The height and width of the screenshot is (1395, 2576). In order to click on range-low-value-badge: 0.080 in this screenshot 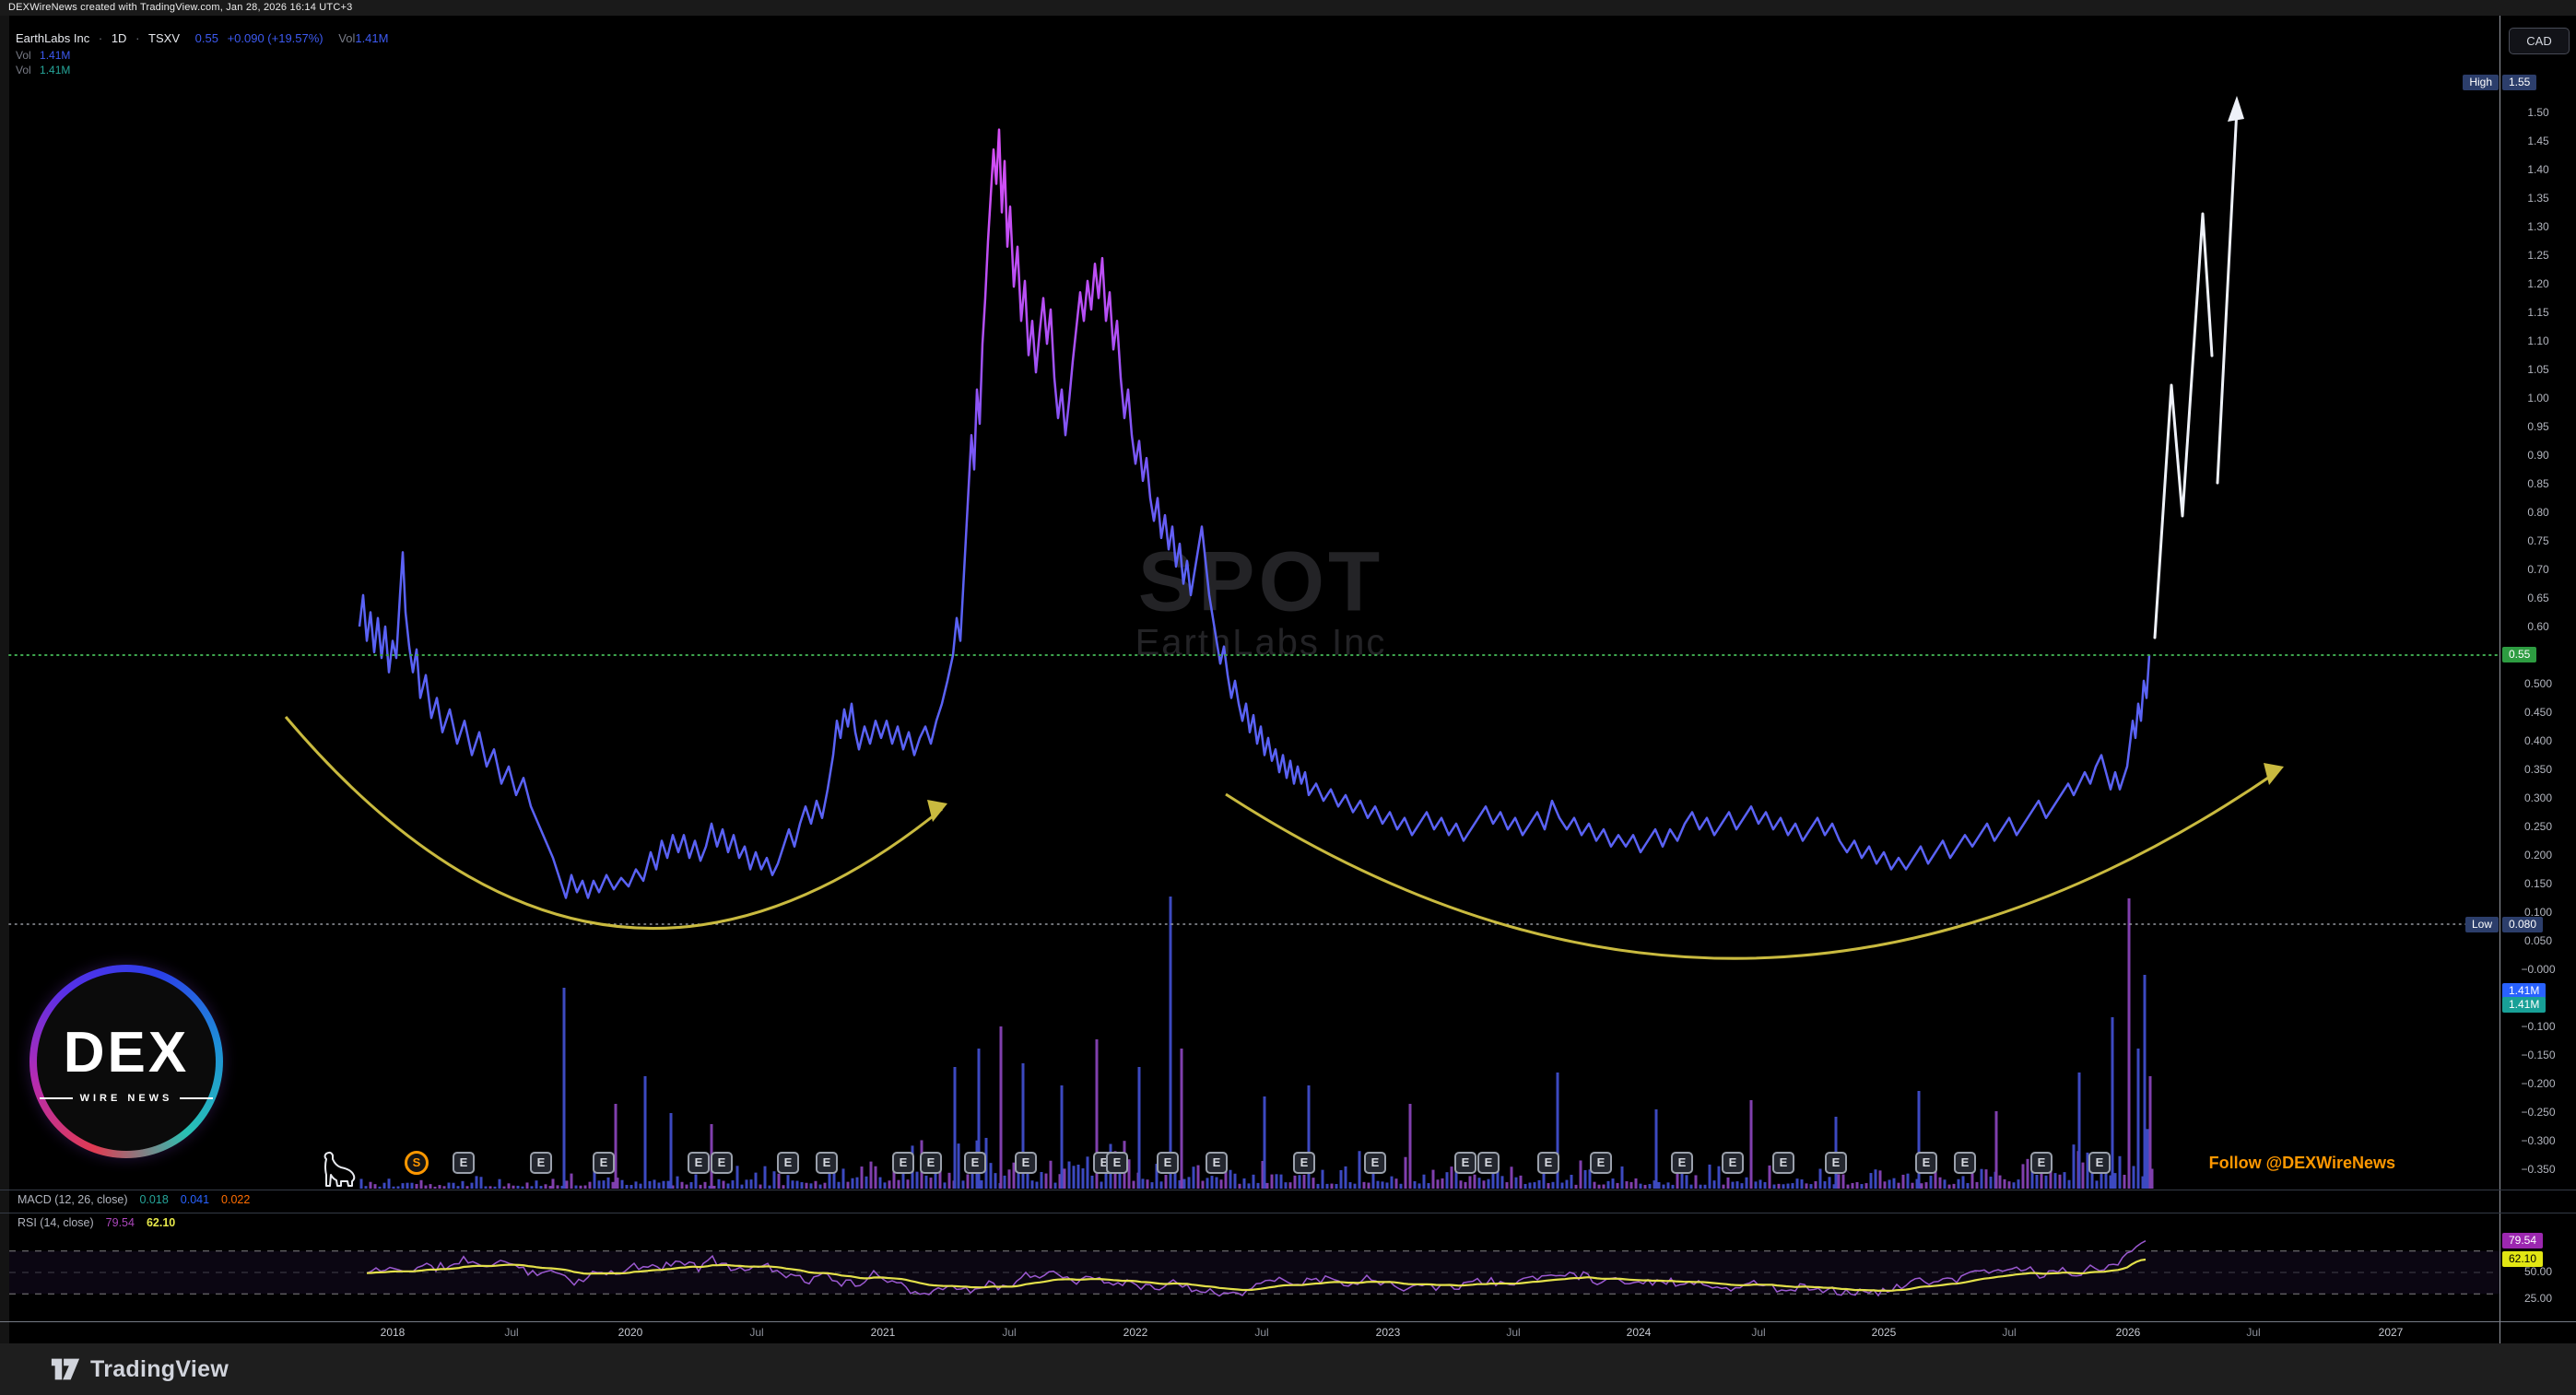, I will do `click(2523, 924)`.